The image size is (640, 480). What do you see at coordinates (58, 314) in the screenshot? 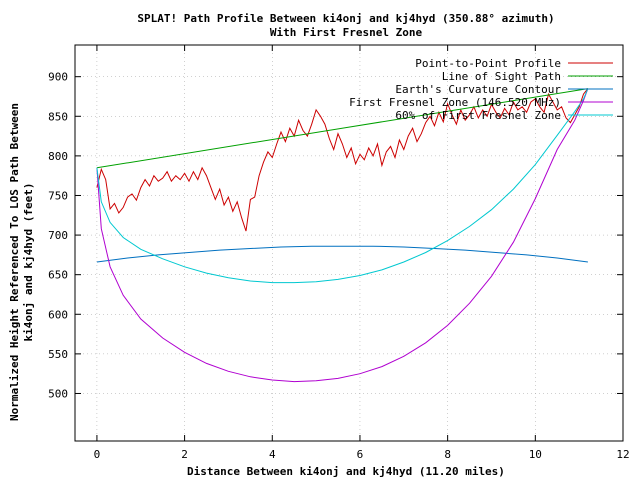
I see `y-tick-label: 600` at bounding box center [58, 314].